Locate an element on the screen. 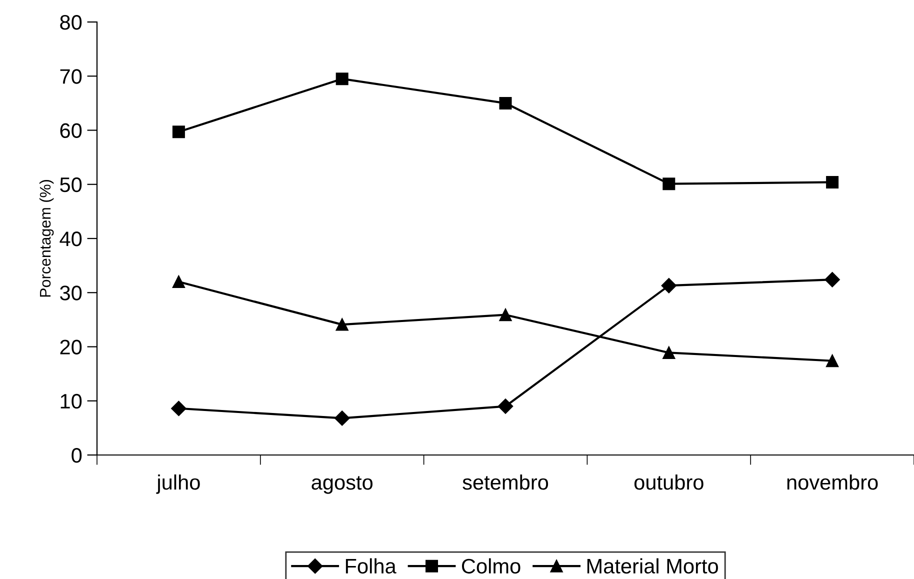 This screenshot has height=579, width=914. x-tick-label: novembro is located at coordinates (832, 482).